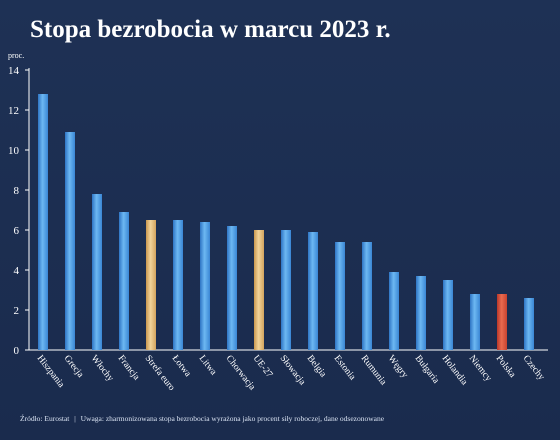 Image resolution: width=560 pixels, height=440 pixels. I want to click on y-tick-label: 0, so click(17, 351).